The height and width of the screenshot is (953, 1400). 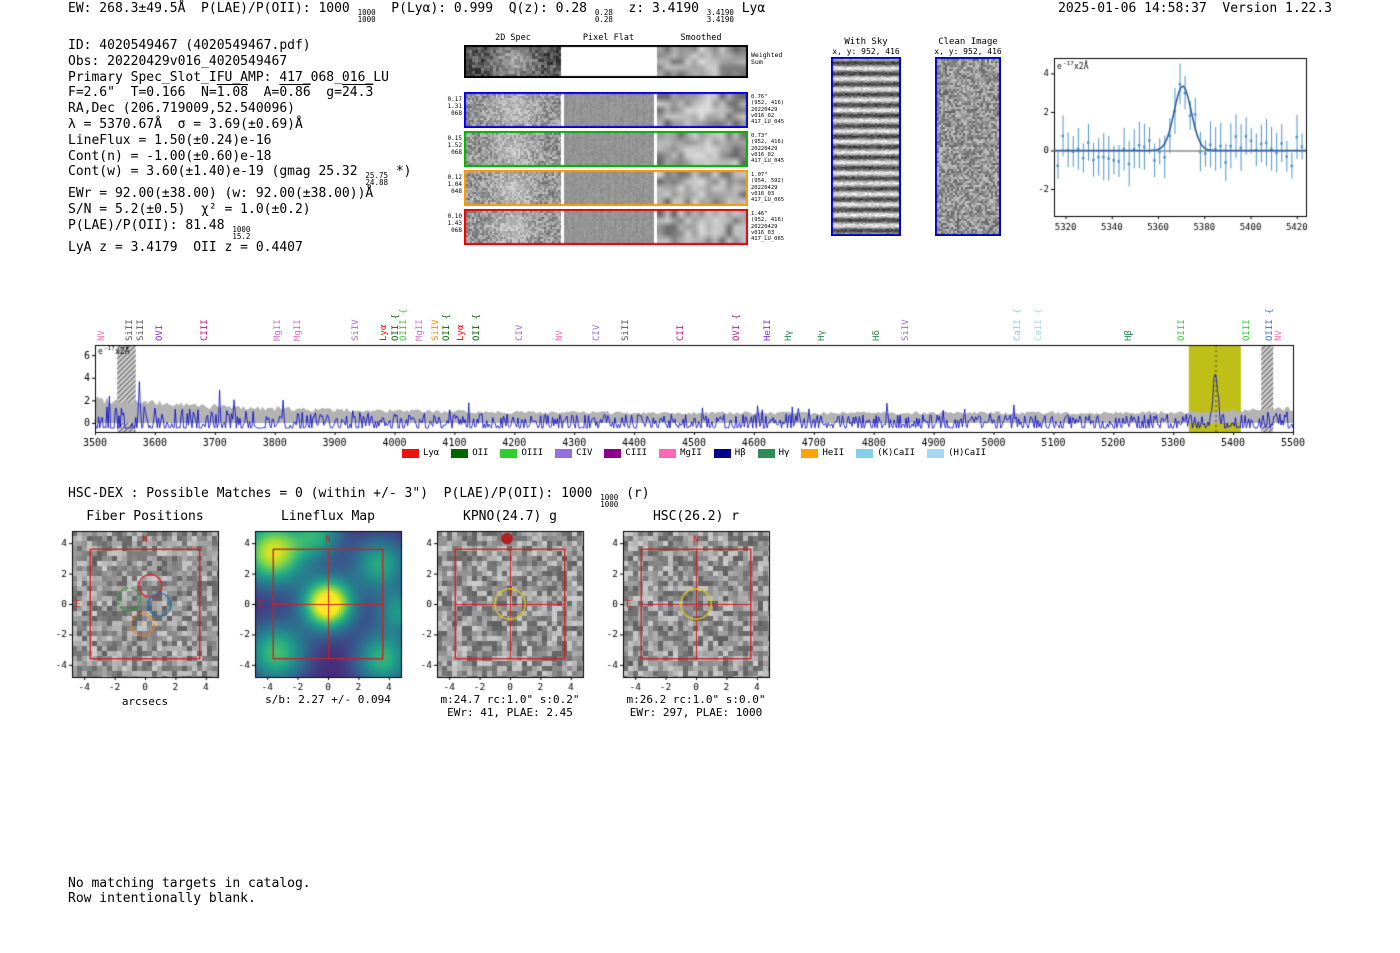 What do you see at coordinates (328, 699) in the screenshot?
I see `cutout-caption-1-0: s/b: 2.27 +/- 0.094` at bounding box center [328, 699].